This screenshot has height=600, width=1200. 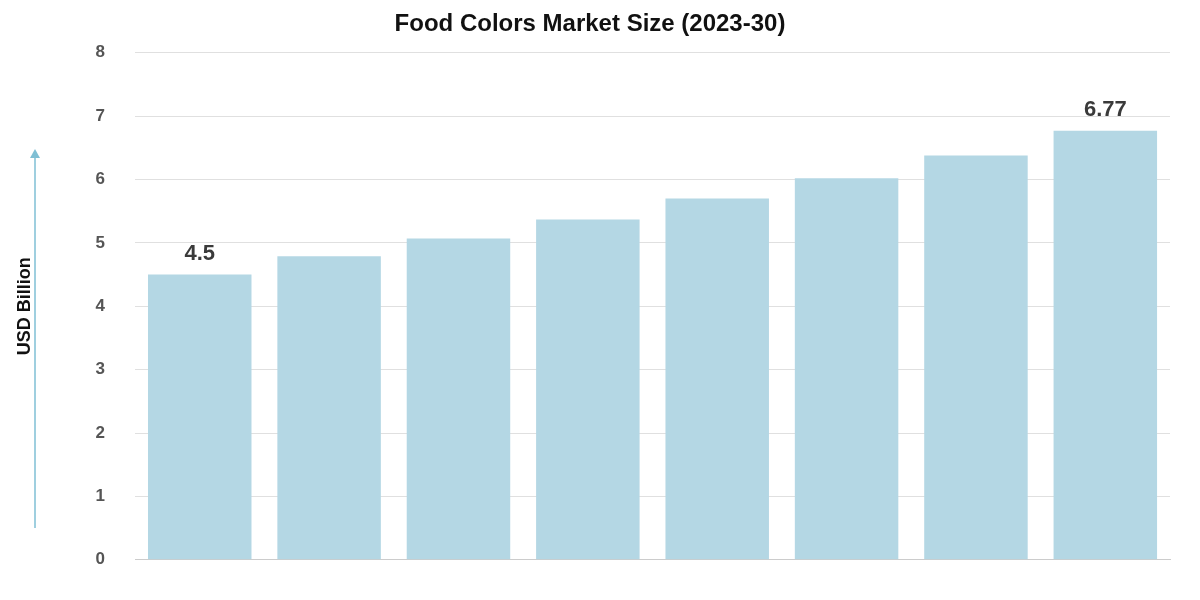 What do you see at coordinates (100, 242) in the screenshot?
I see `y-tick-label: 5` at bounding box center [100, 242].